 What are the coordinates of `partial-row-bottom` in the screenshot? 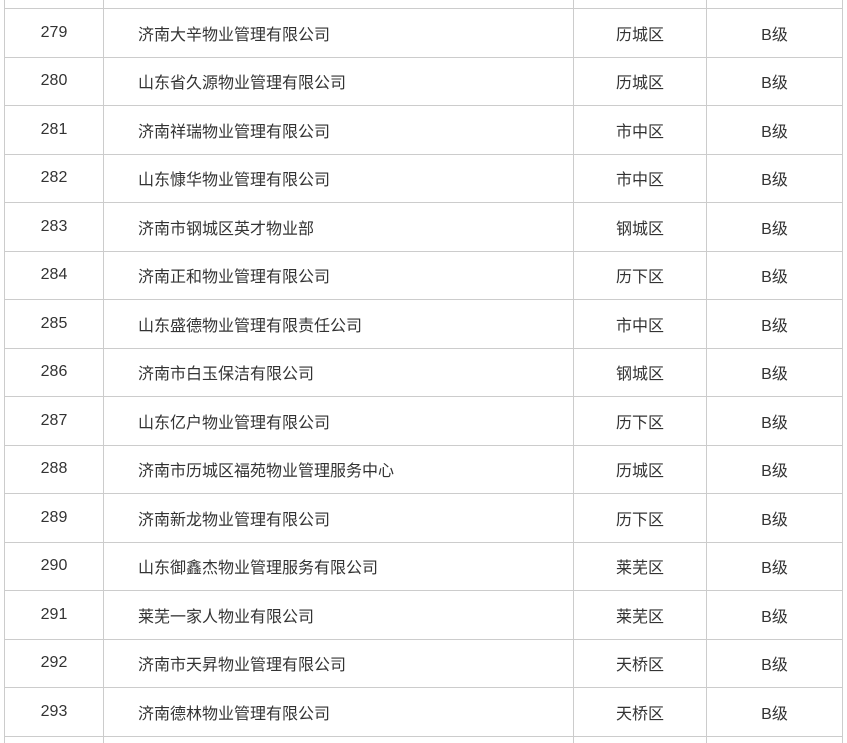 It's located at (423, 739).